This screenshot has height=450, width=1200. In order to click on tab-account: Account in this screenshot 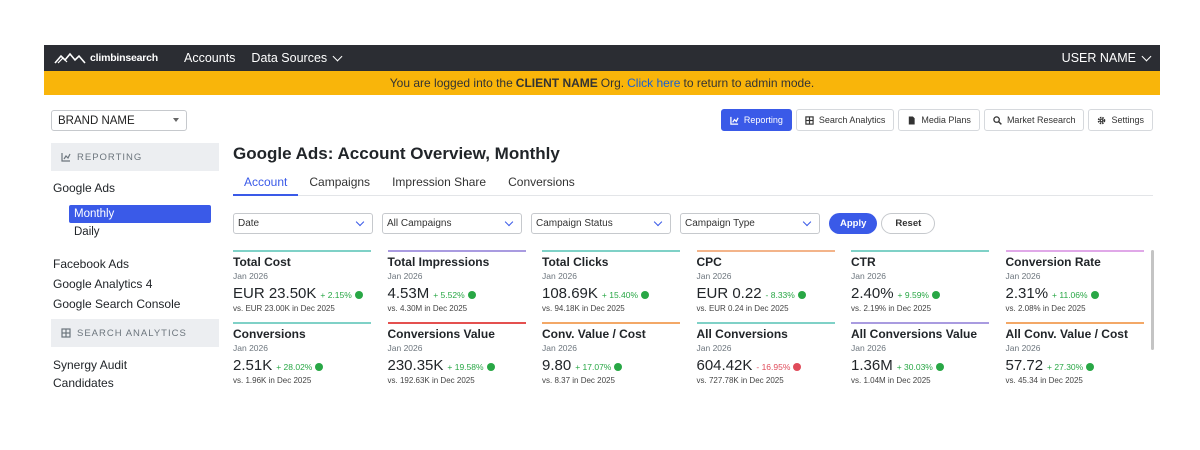, I will do `click(266, 182)`.